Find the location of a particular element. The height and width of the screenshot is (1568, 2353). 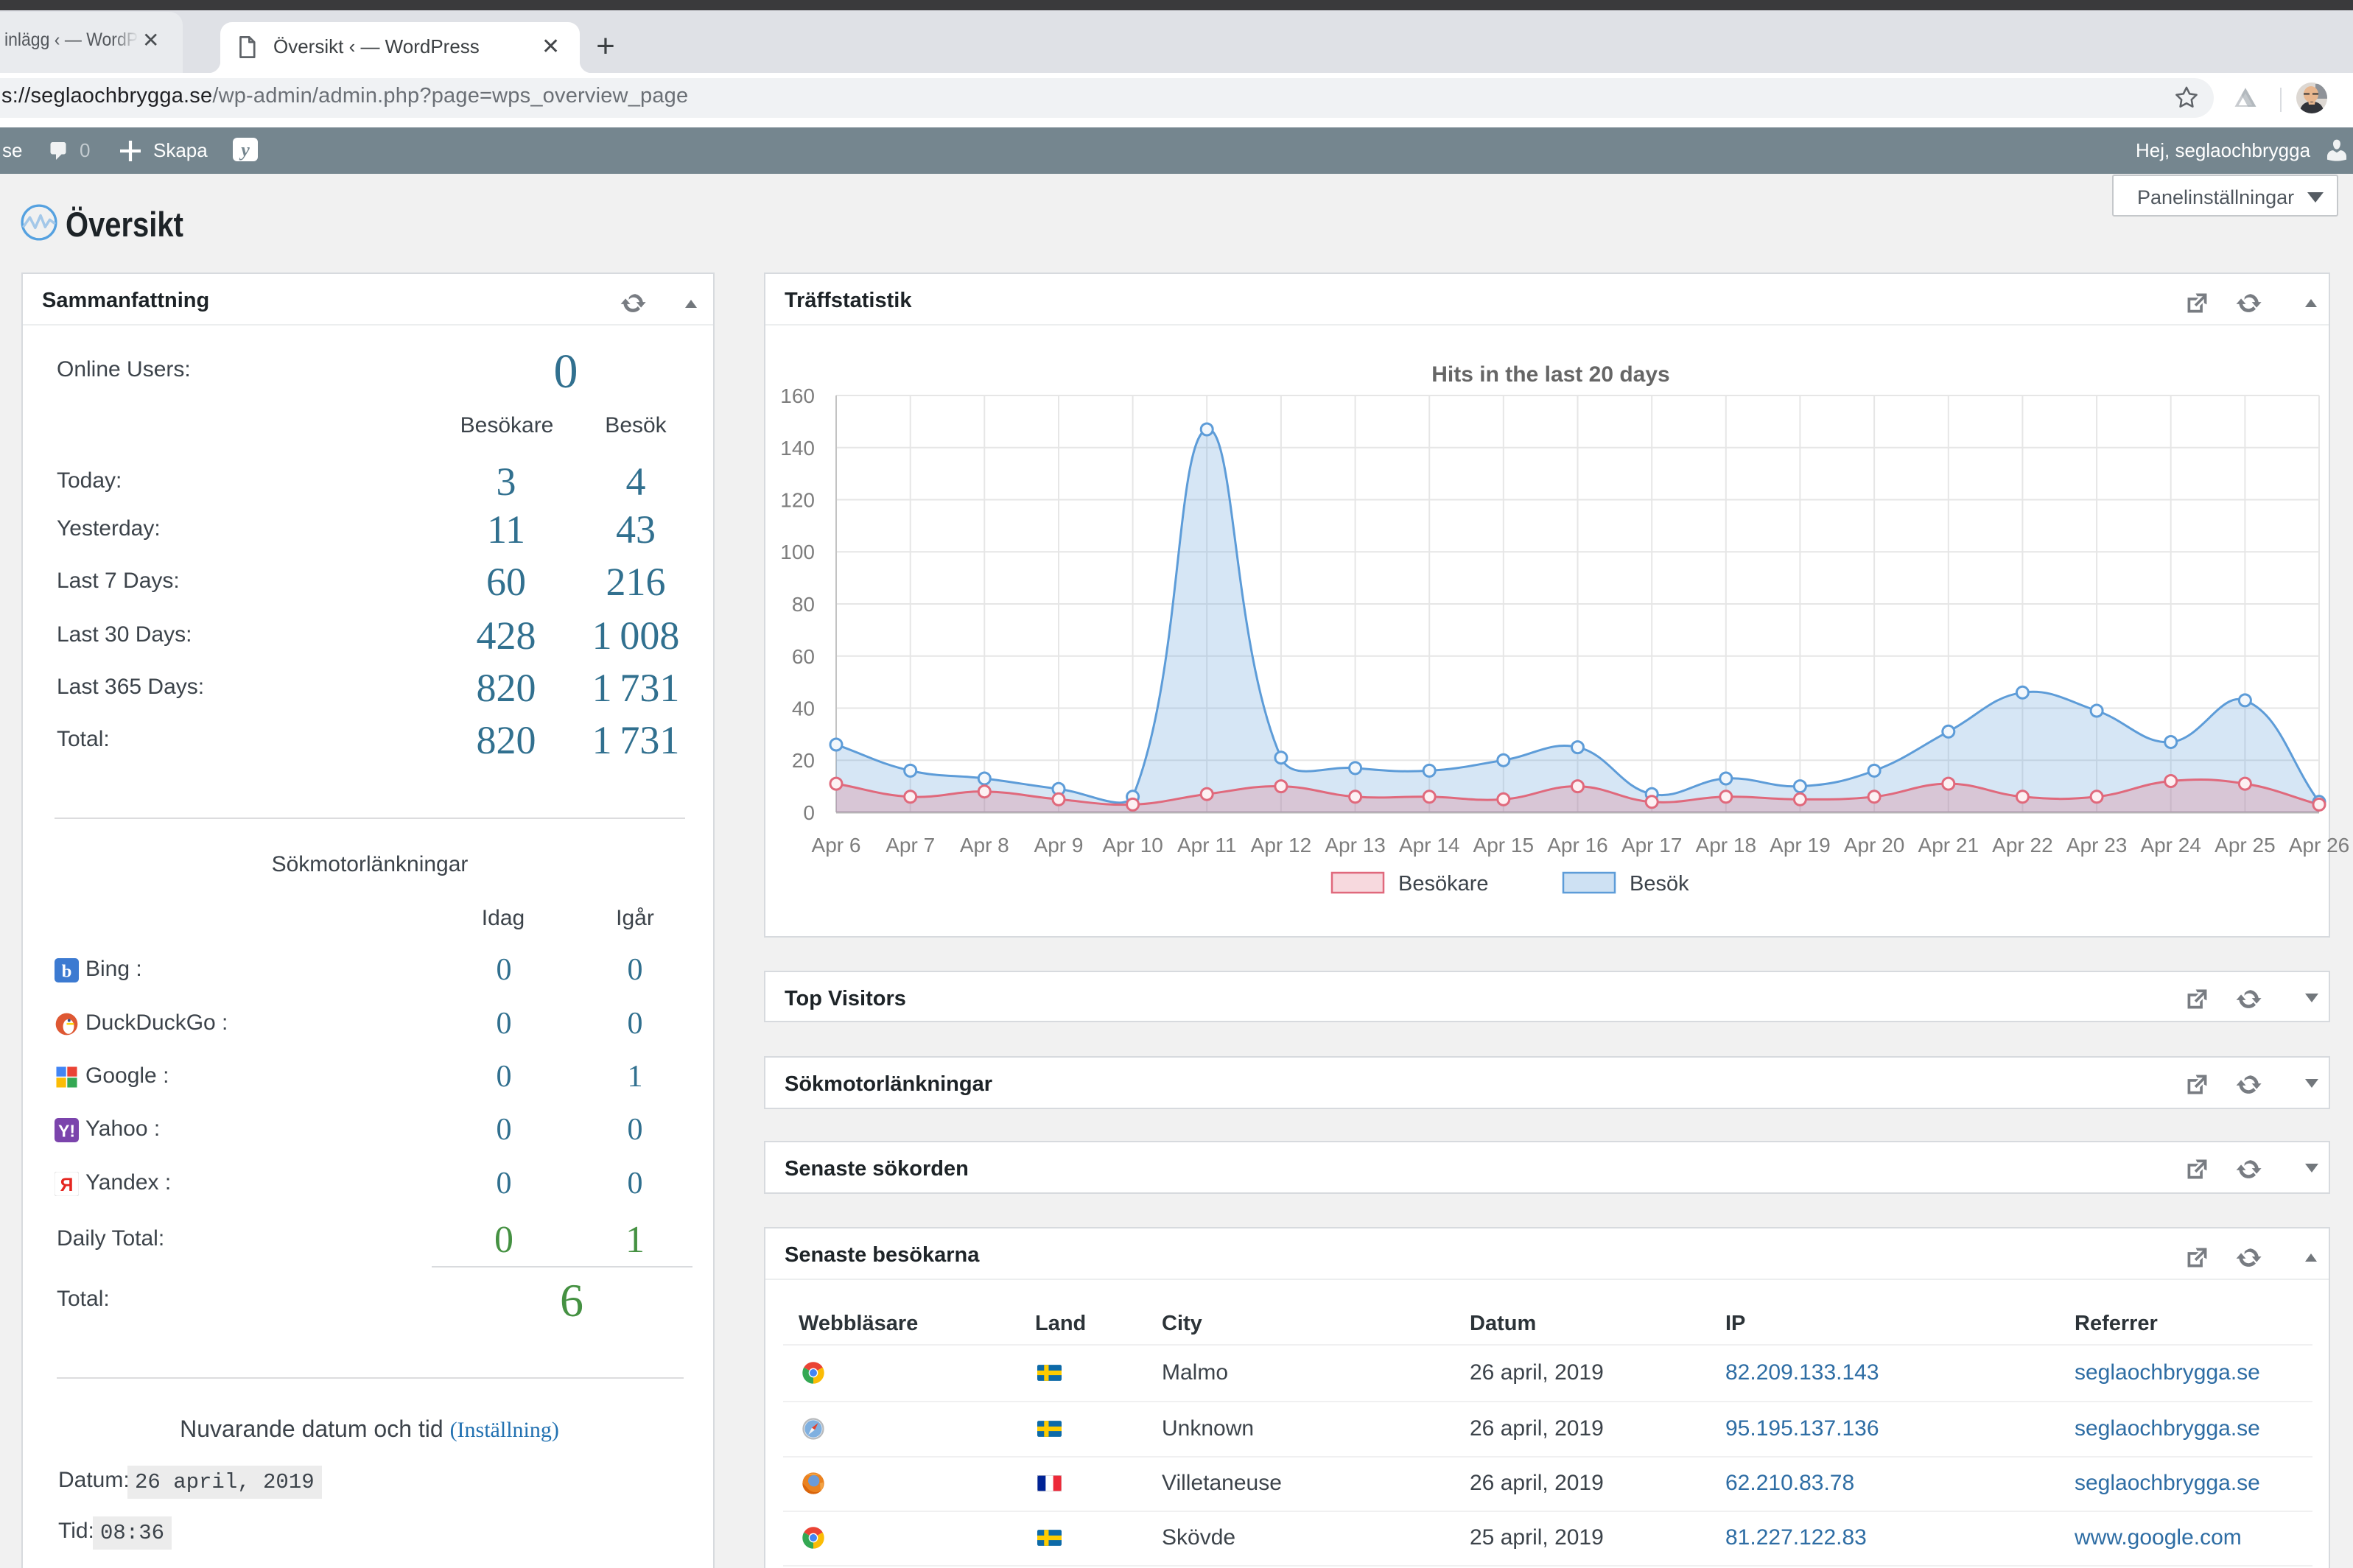

svg-text: Apr 14 is located at coordinates (1429, 845).